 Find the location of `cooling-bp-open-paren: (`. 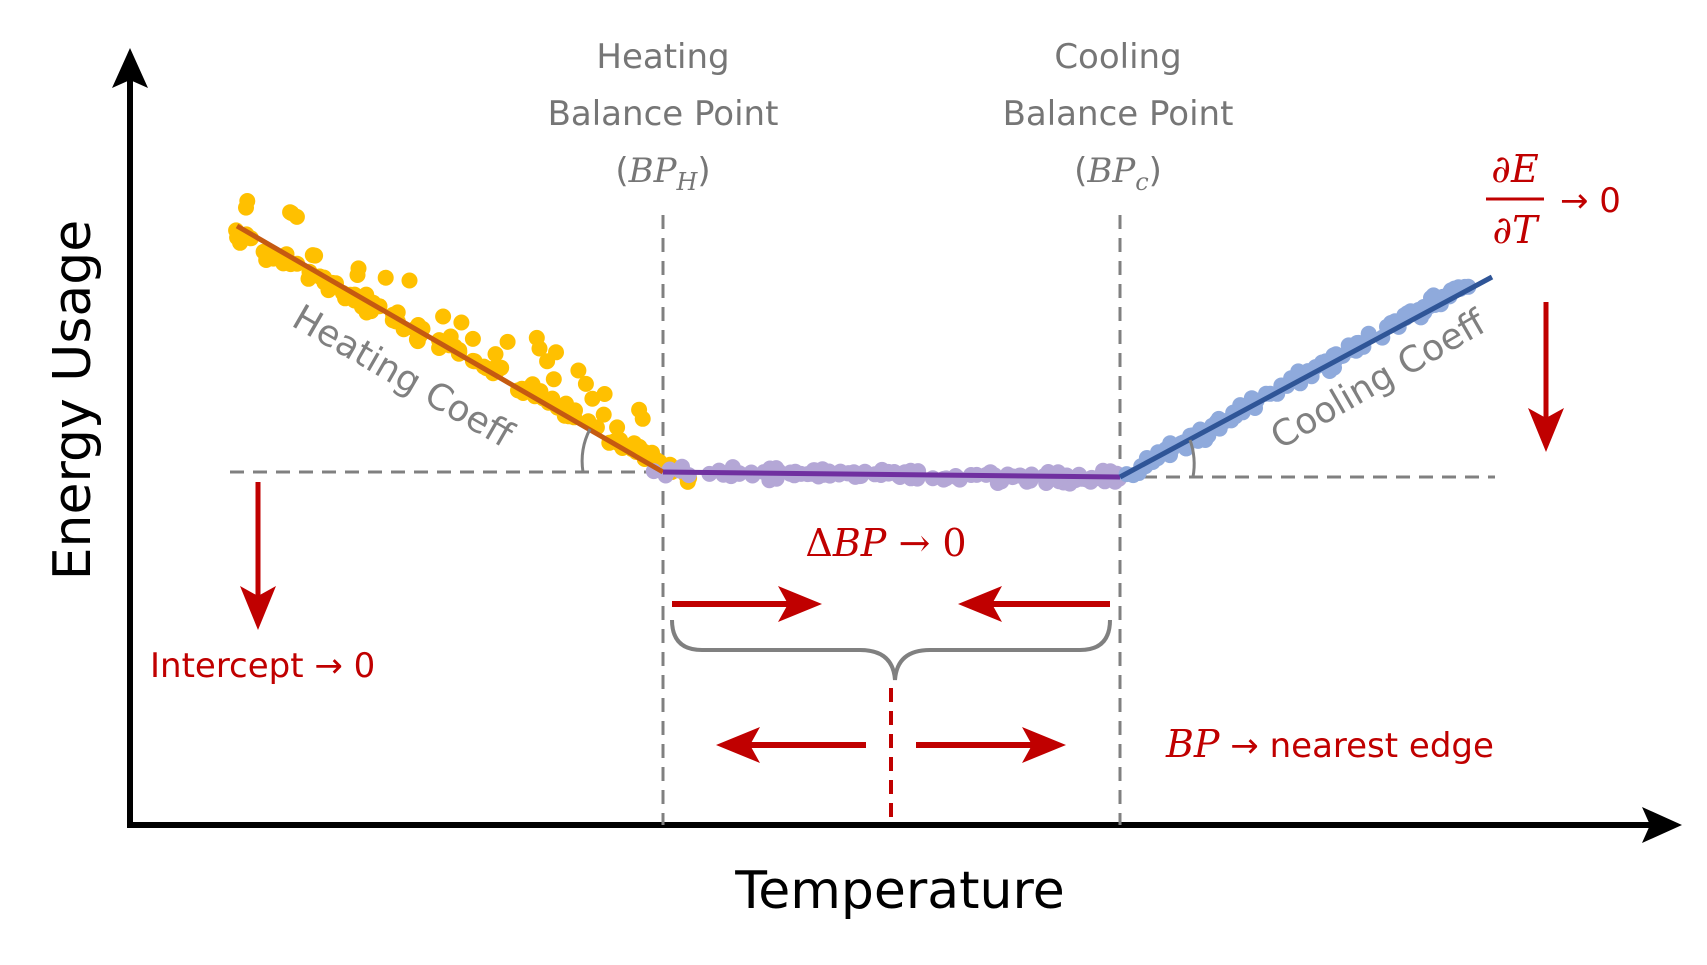

cooling-bp-open-paren: ( is located at coordinates (1080, 171).